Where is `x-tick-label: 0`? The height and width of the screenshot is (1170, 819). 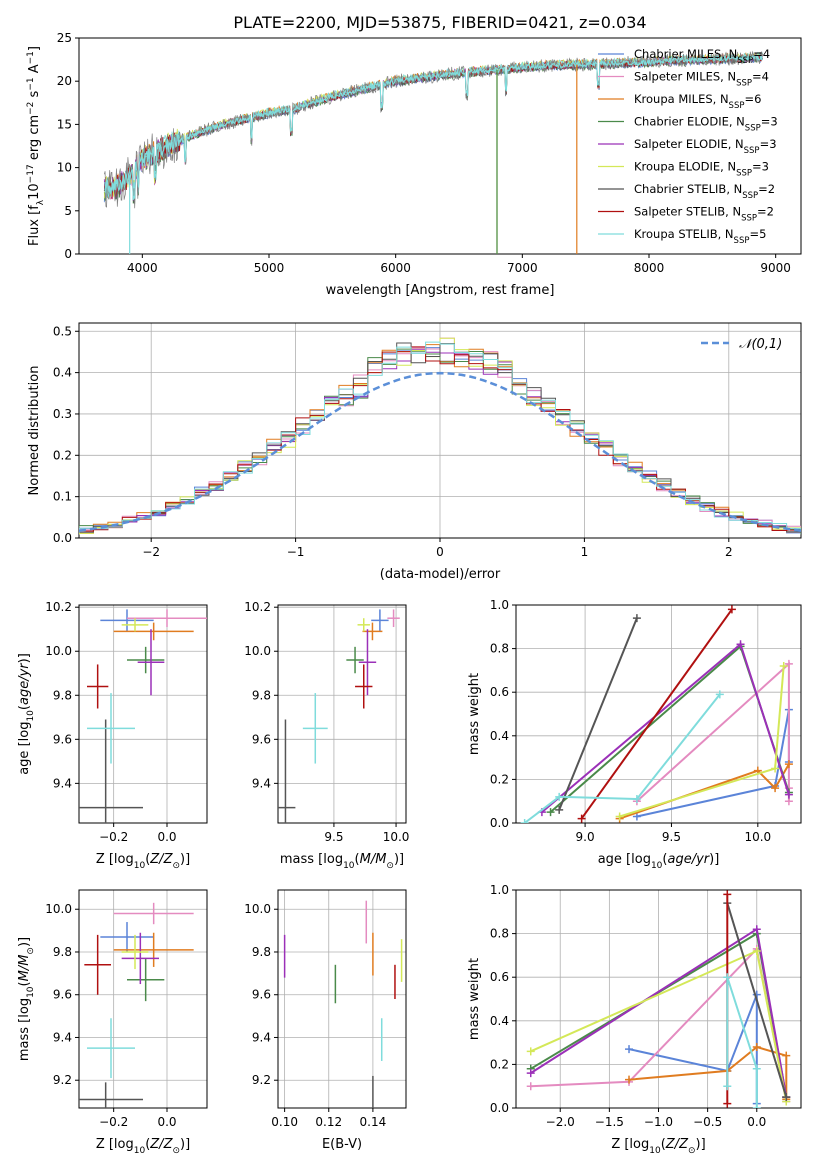 x-tick-label: 0 is located at coordinates (440, 552).